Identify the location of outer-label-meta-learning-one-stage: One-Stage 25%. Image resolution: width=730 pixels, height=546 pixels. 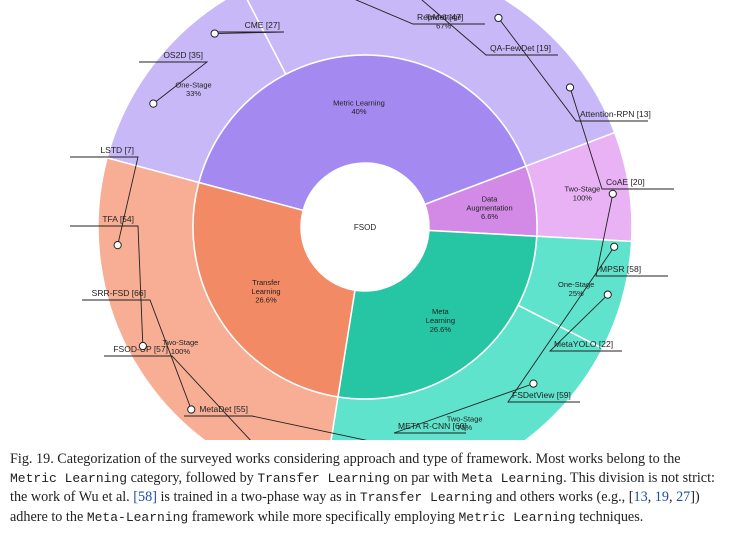
(576, 289).